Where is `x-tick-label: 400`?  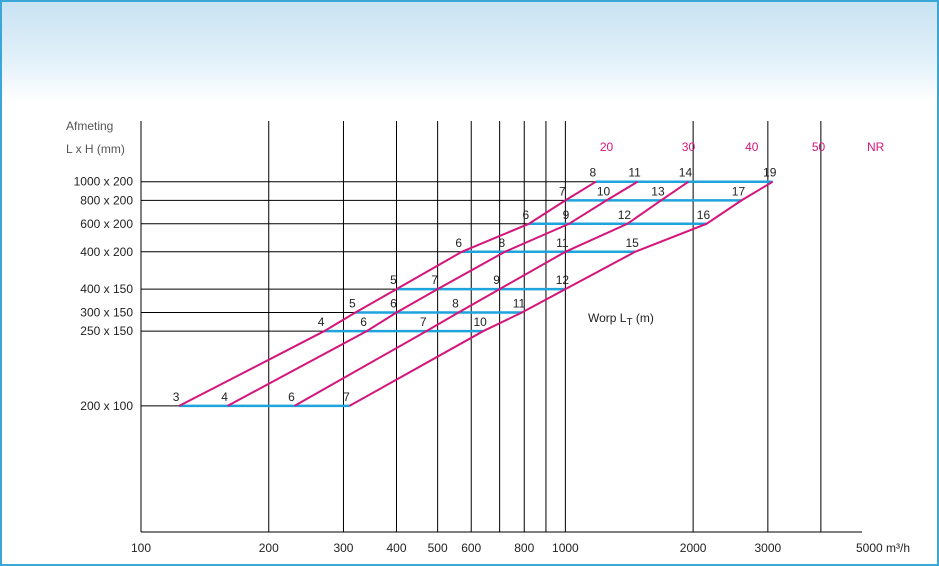 x-tick-label: 400 is located at coordinates (396, 548).